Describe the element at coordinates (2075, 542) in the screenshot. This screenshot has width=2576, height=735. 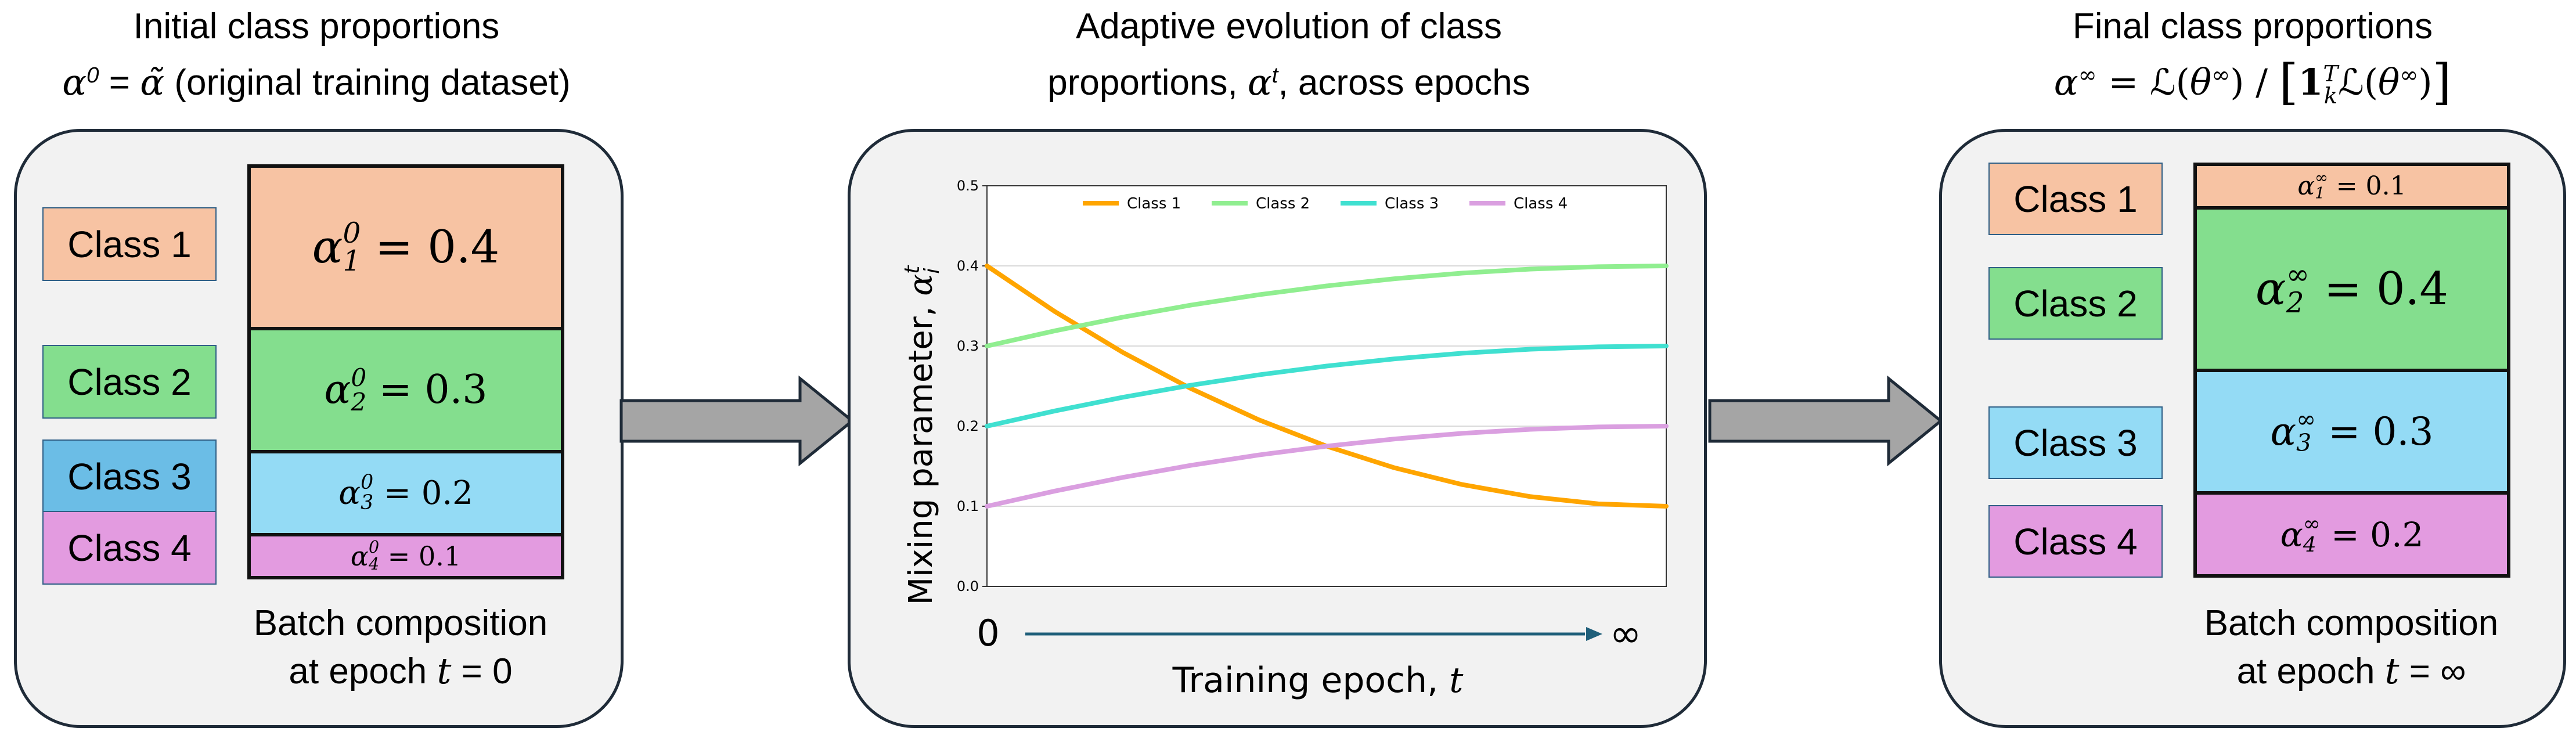
I see `right-legend-class-4: Class 4` at that location.